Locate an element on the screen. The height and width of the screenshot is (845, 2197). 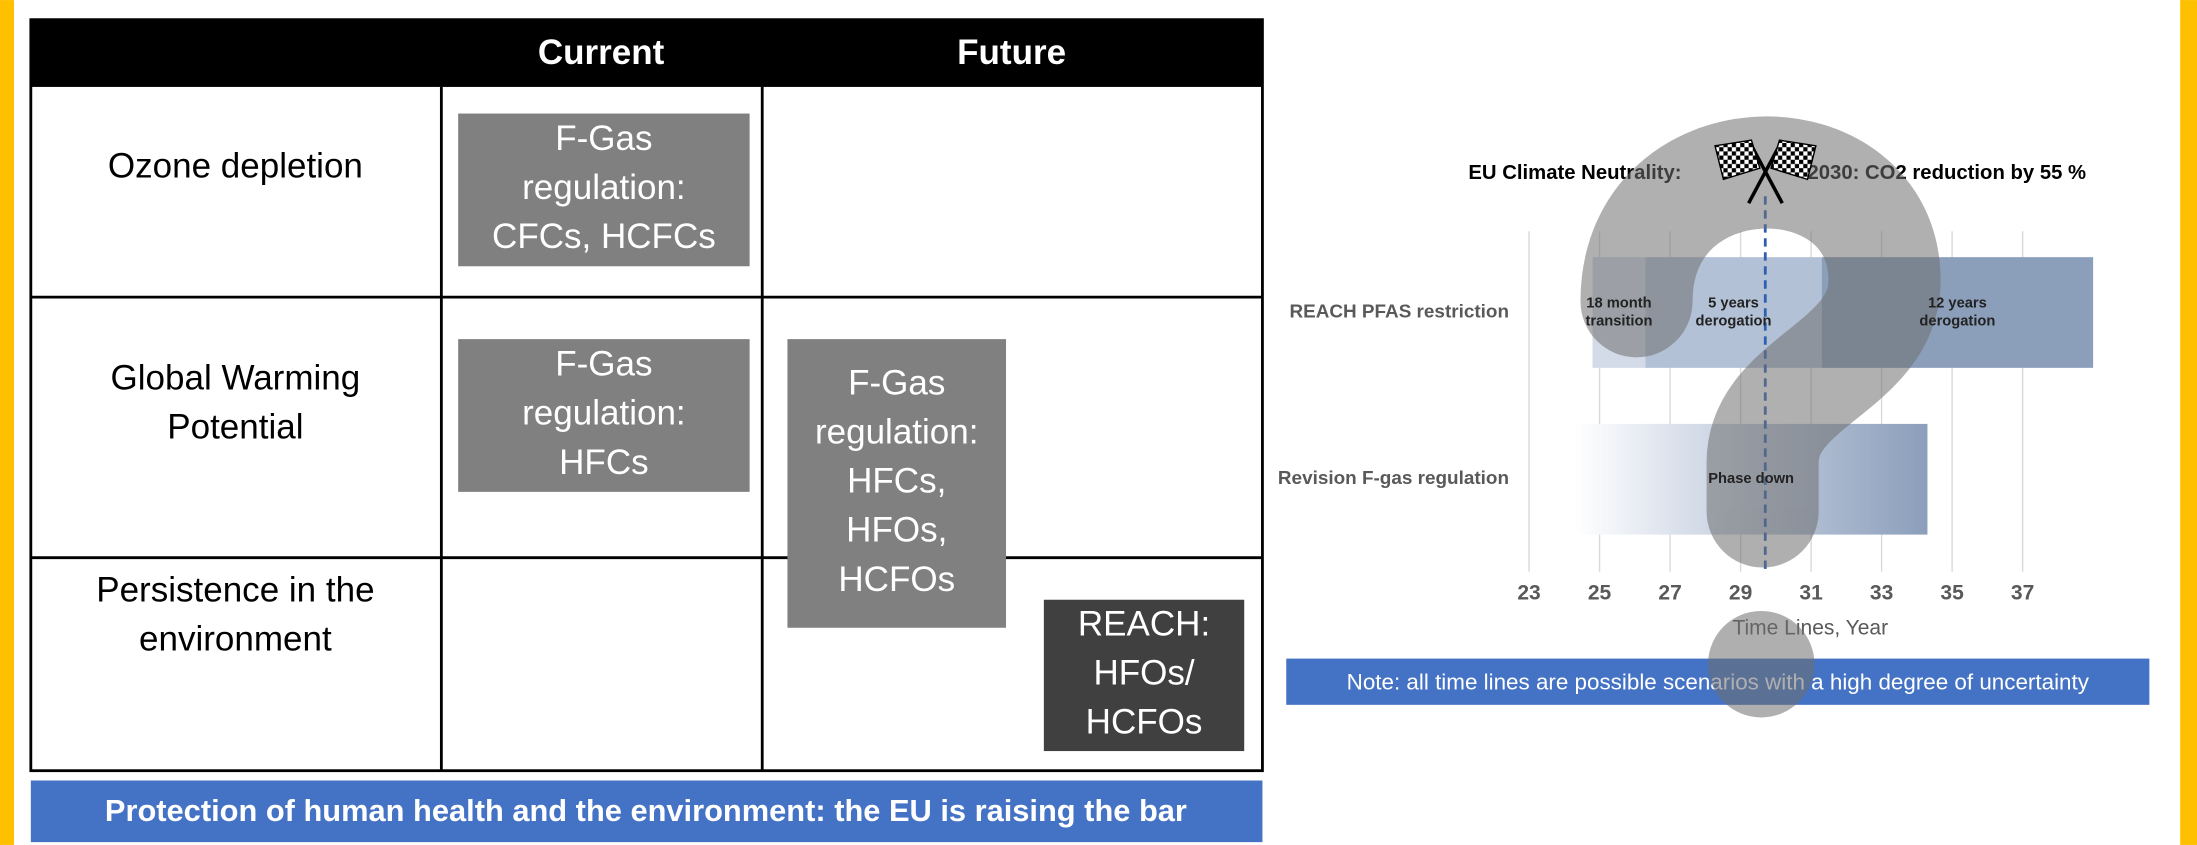
row-label: Persistence in the is located at coordinates (235, 589).